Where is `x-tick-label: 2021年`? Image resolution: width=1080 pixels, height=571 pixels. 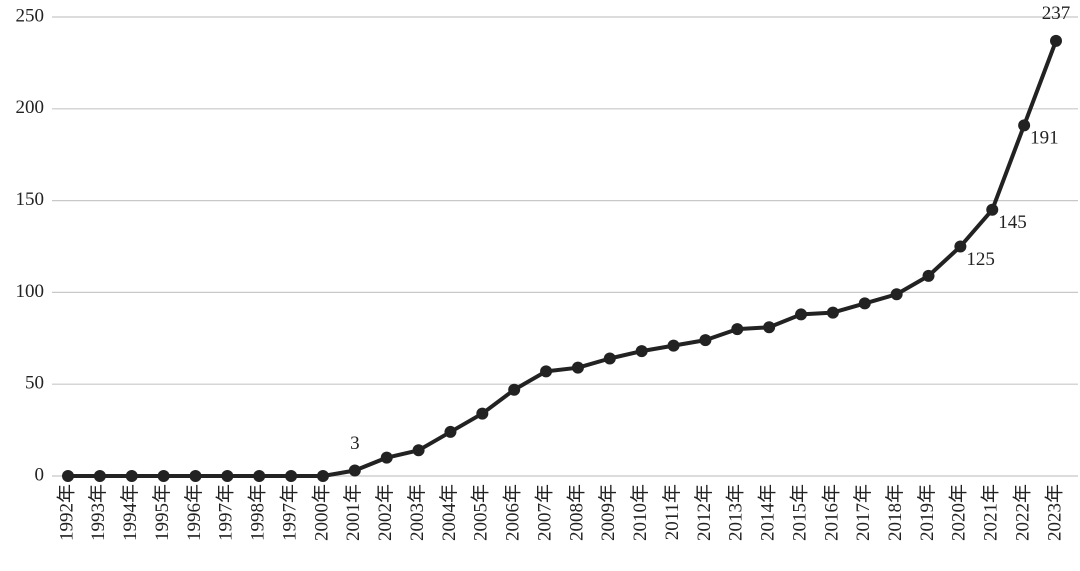 x-tick-label: 2021年 is located at coordinates (991, 512).